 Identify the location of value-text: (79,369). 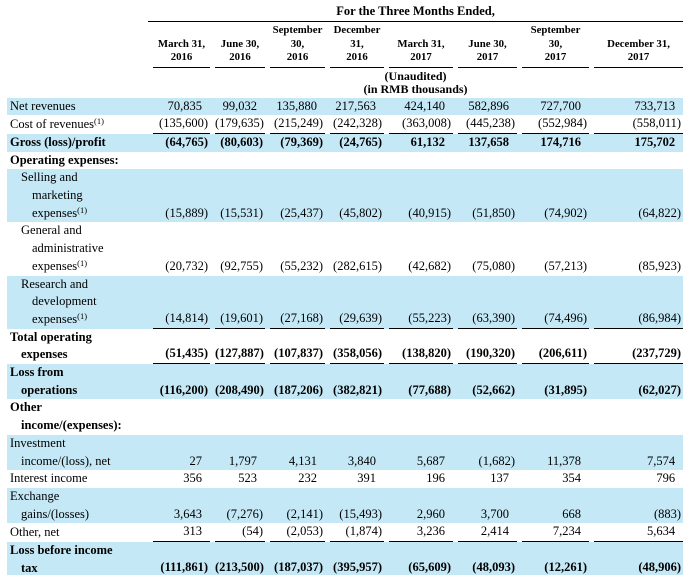
(301, 141).